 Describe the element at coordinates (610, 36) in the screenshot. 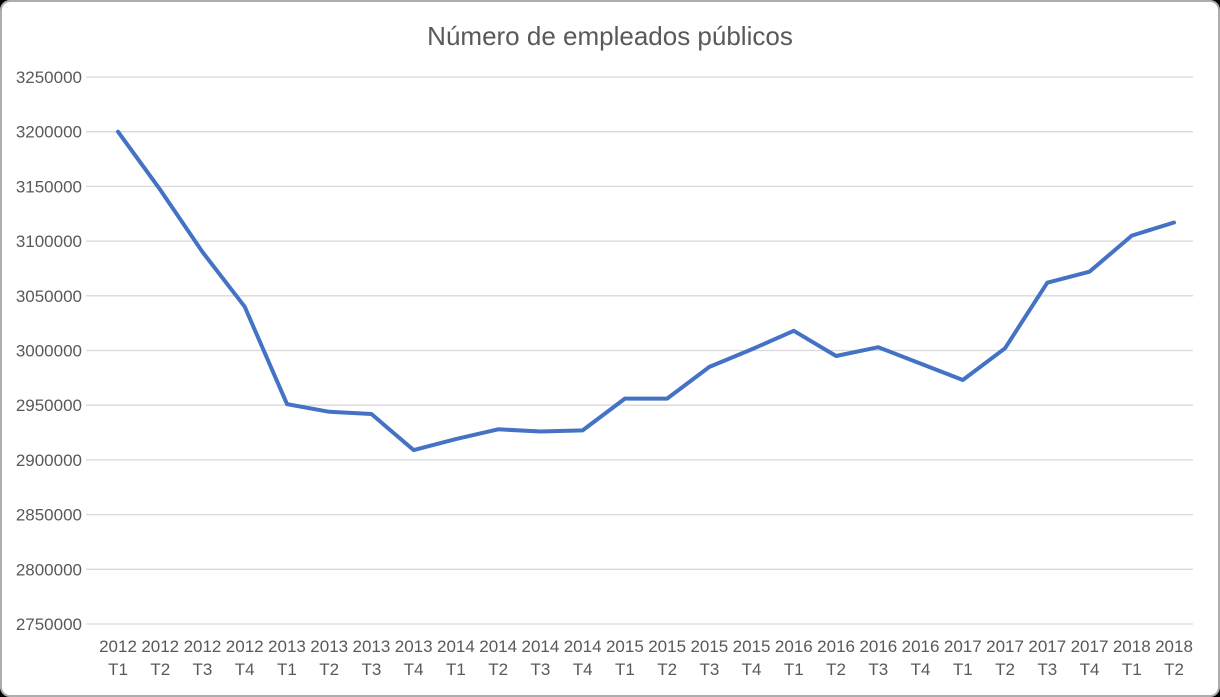

I see `chart-title: Número de empleados públicos` at that location.